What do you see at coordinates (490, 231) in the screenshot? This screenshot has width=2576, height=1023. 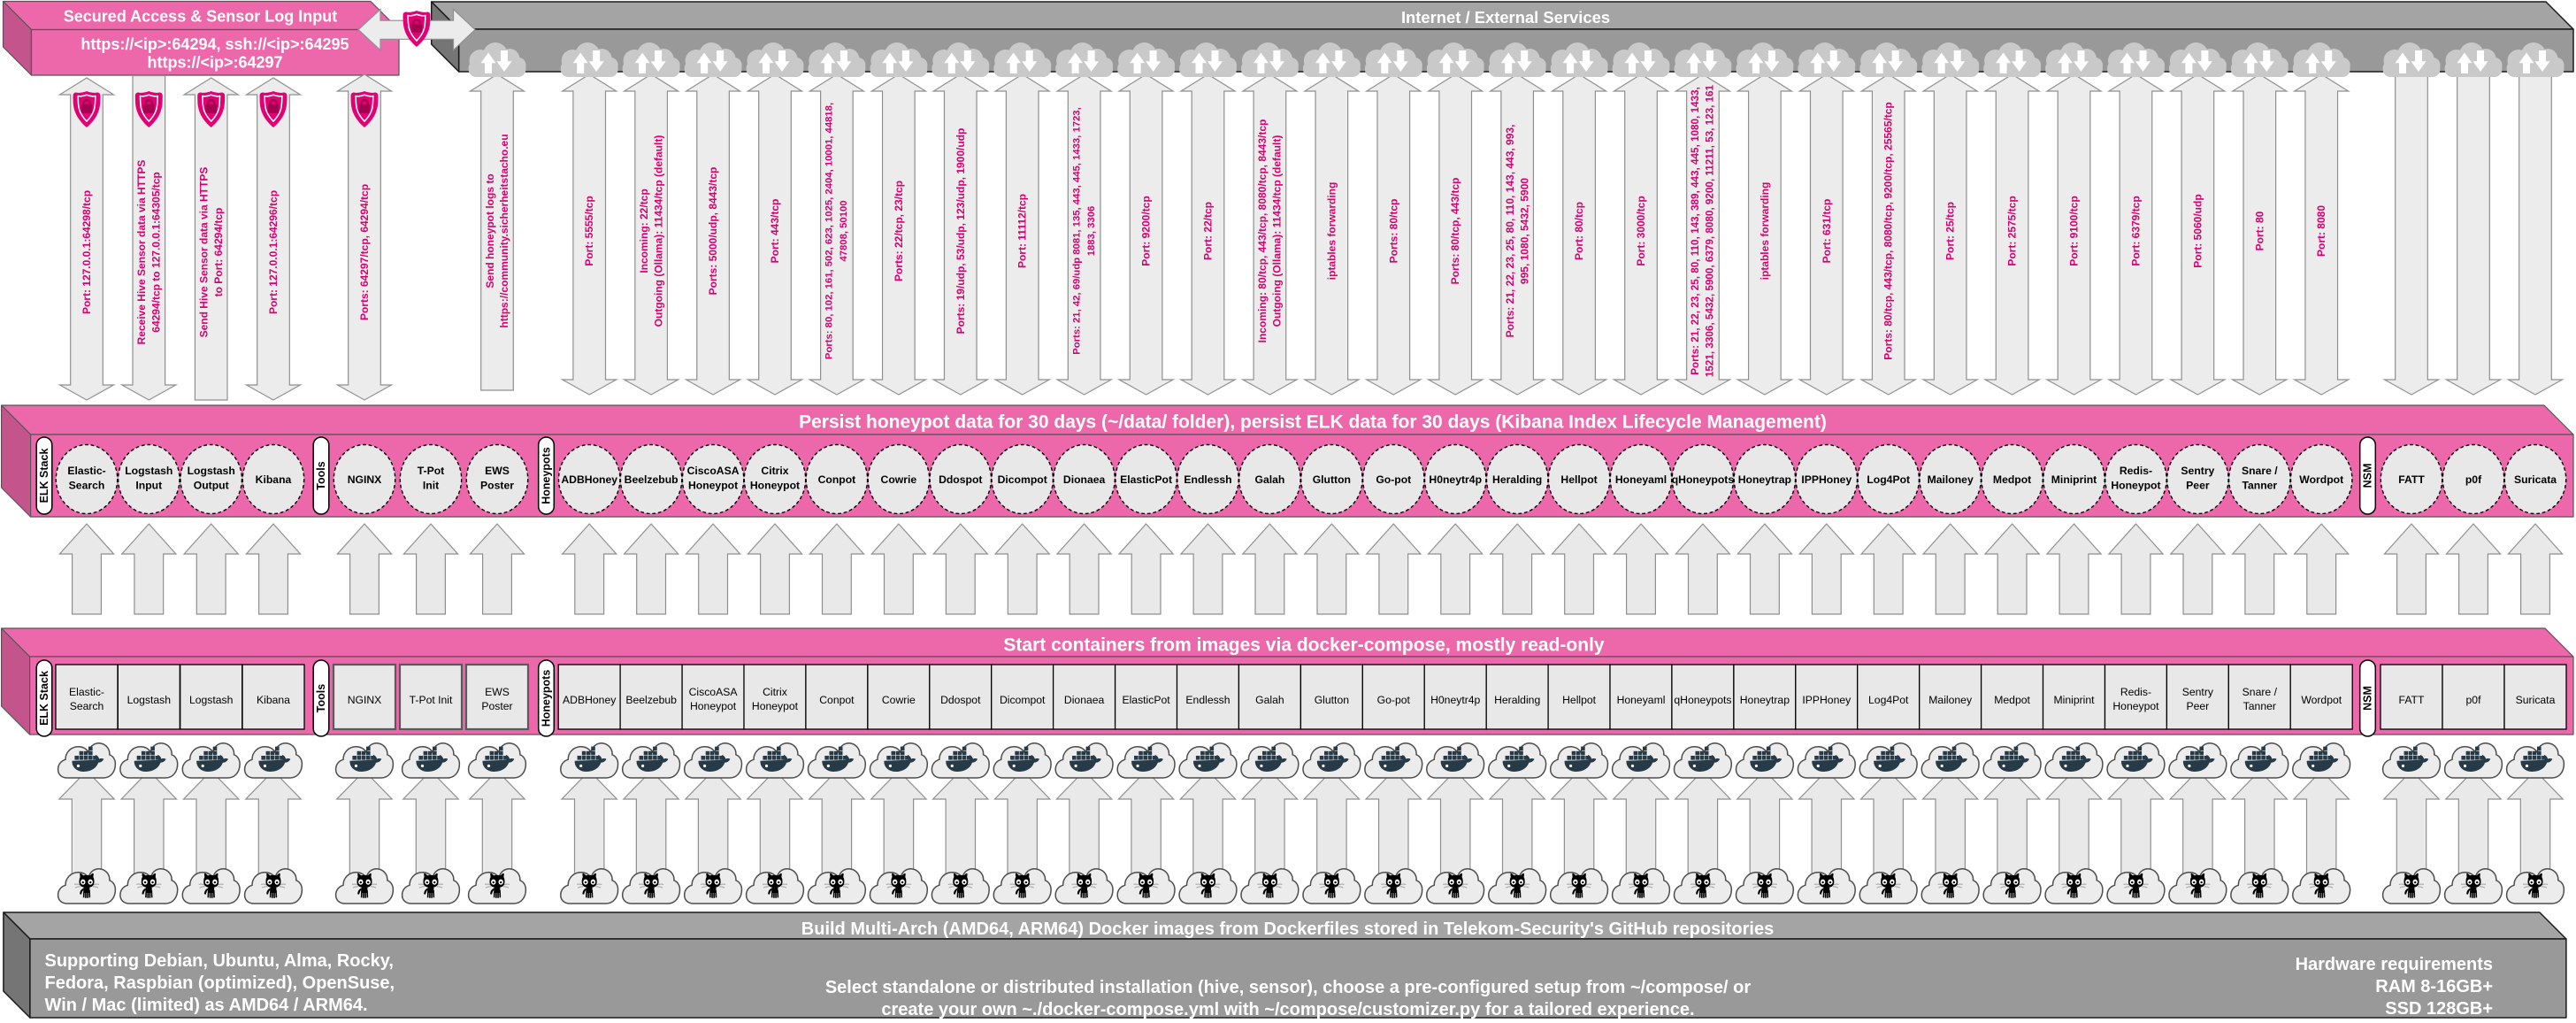 I see `svg-text: Send honeypot logs to` at bounding box center [490, 231].